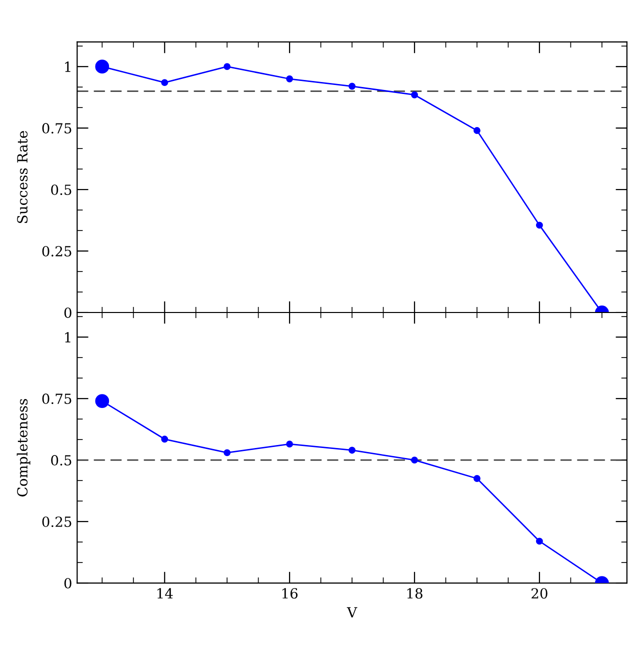  I want to click on x-tick-label: 18, so click(414, 593).